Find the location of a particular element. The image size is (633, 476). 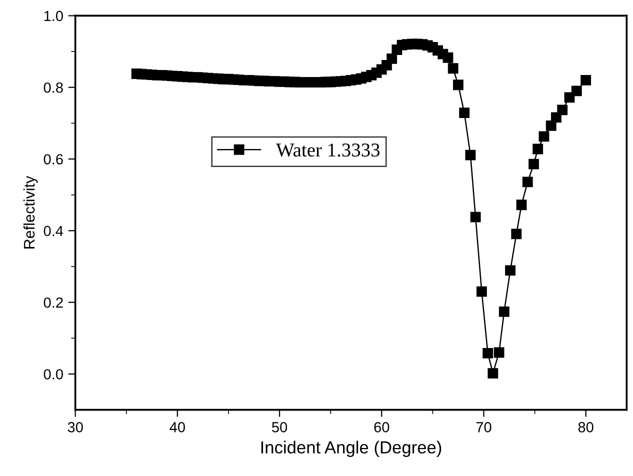

x-tick-label: 70 is located at coordinates (484, 427).